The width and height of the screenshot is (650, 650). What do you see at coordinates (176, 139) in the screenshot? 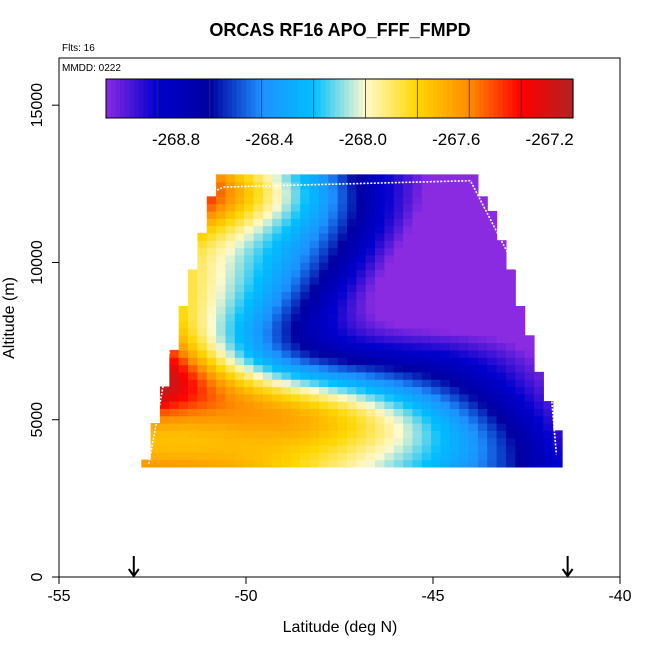
I see `colorbar-tick-label: -268.8` at bounding box center [176, 139].